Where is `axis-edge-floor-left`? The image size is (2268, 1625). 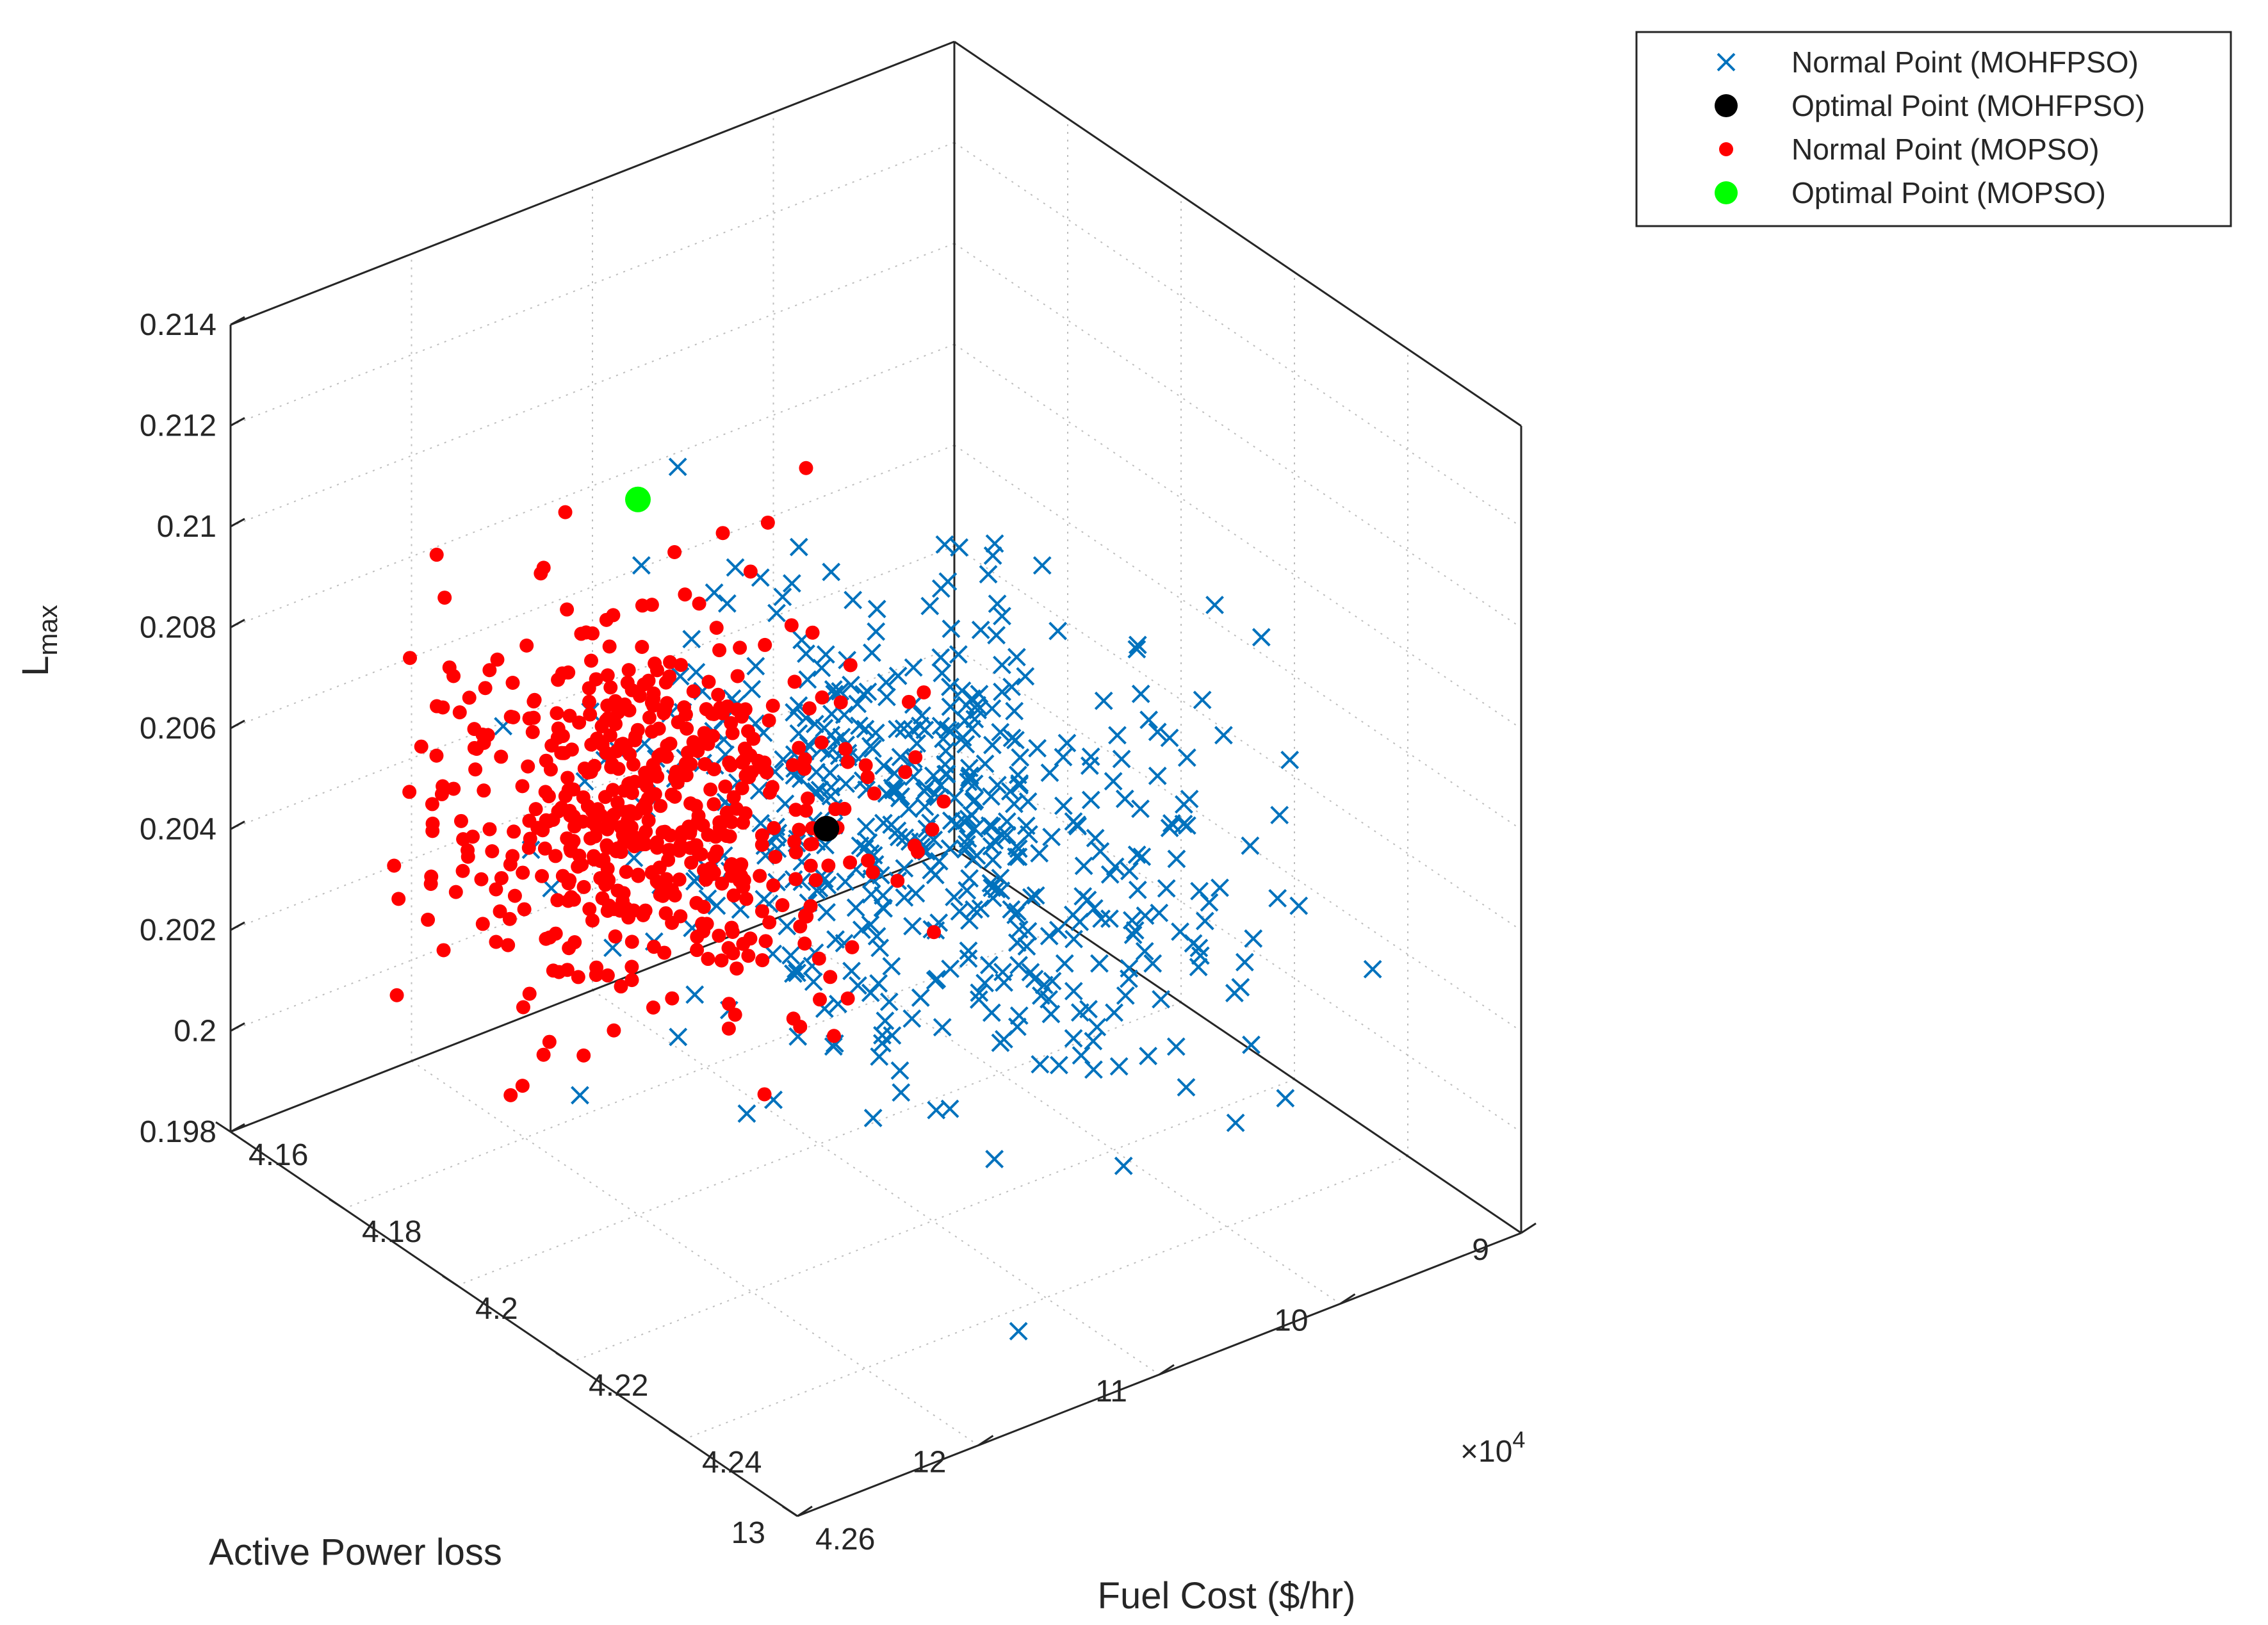 axis-edge-floor-left is located at coordinates (592, 990).